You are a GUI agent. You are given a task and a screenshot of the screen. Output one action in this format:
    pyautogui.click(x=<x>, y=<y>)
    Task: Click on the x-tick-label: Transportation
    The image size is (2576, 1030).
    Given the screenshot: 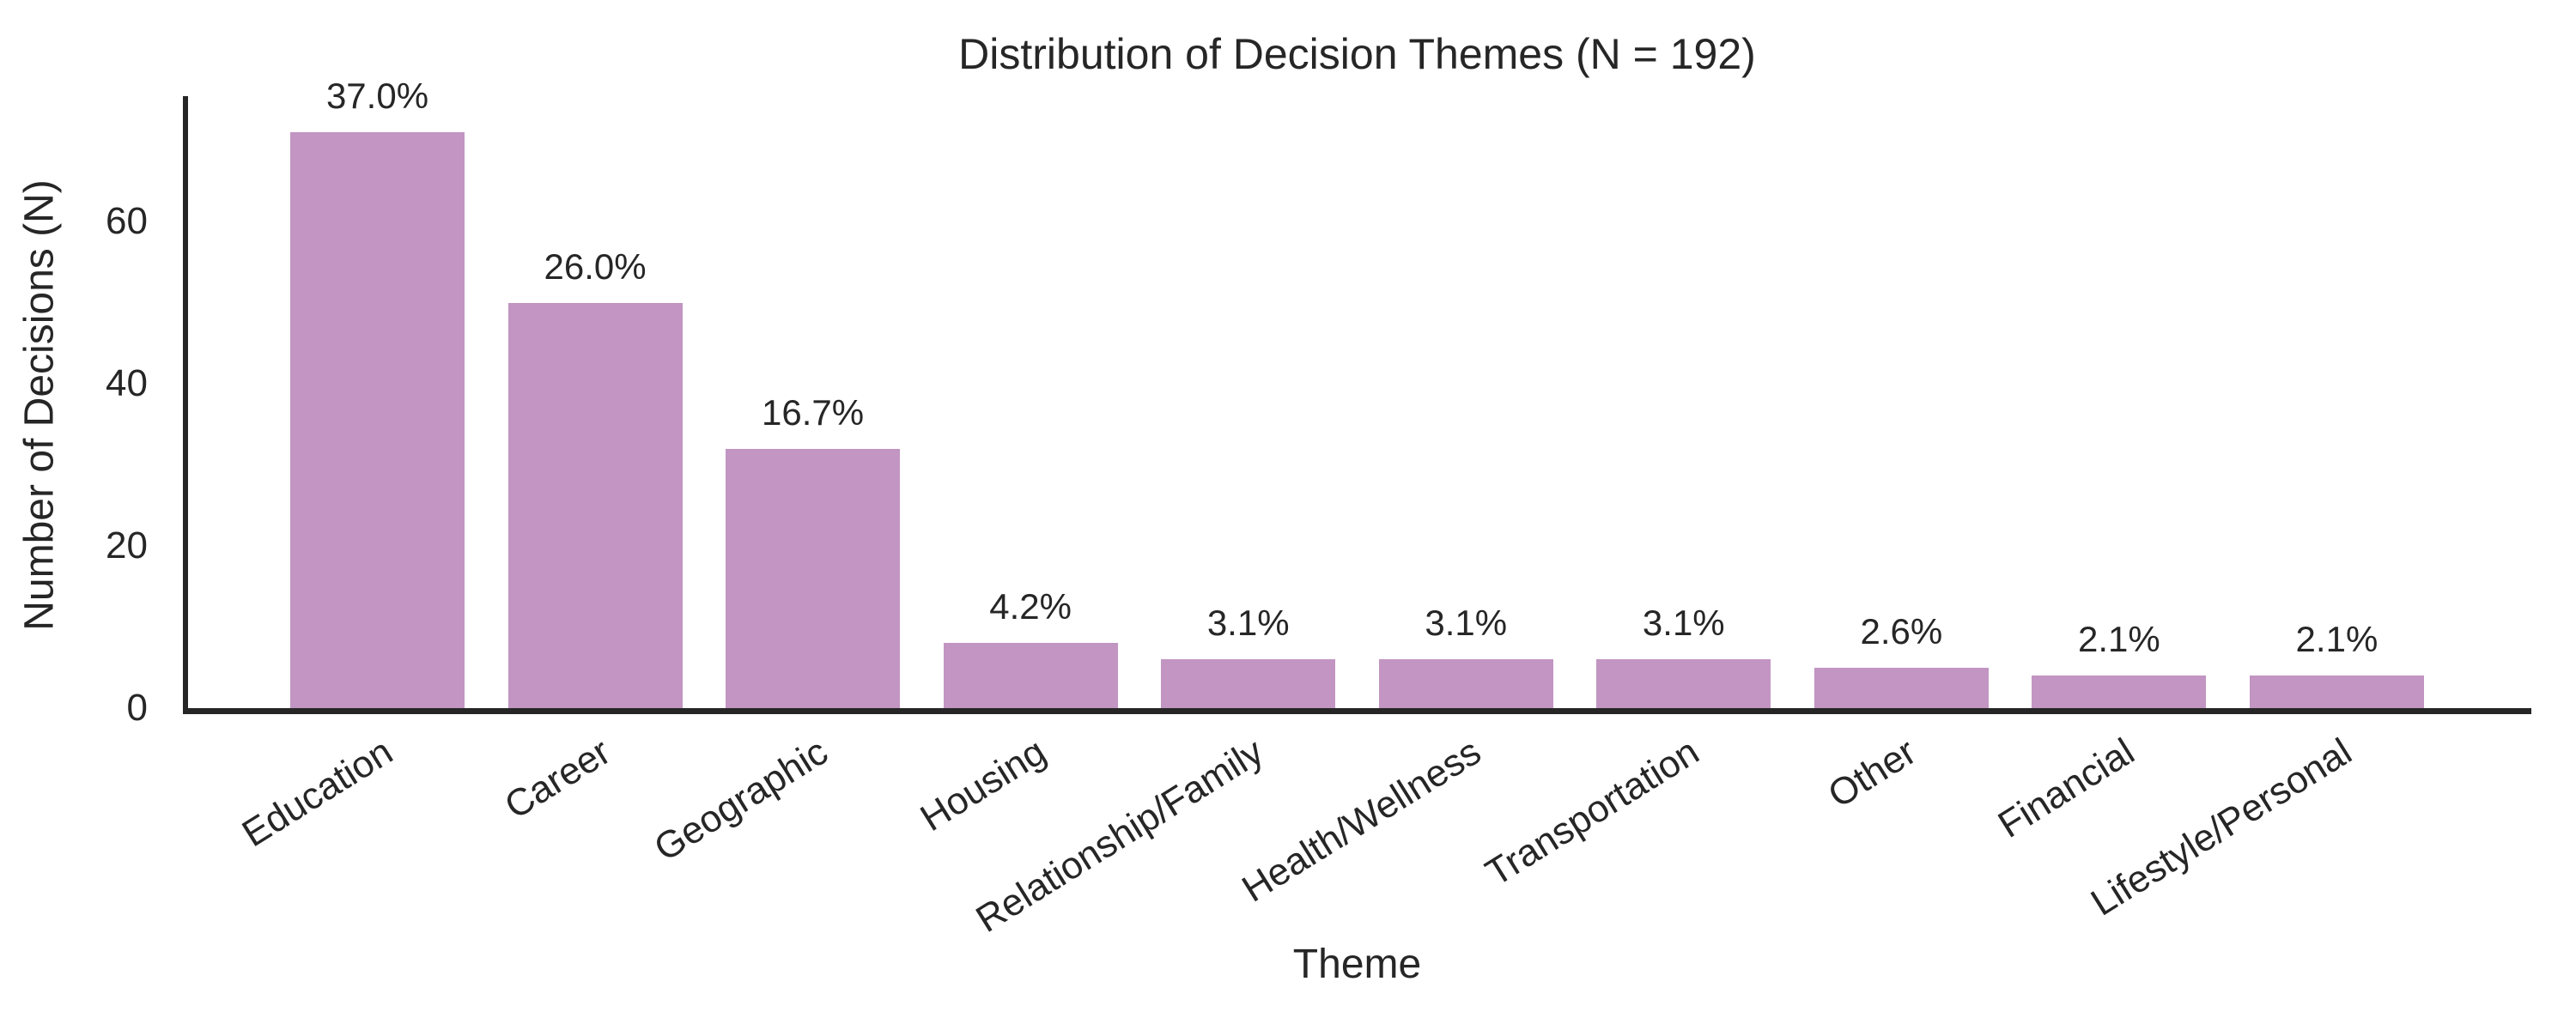 What is the action you would take?
    pyautogui.click(x=1592, y=812)
    